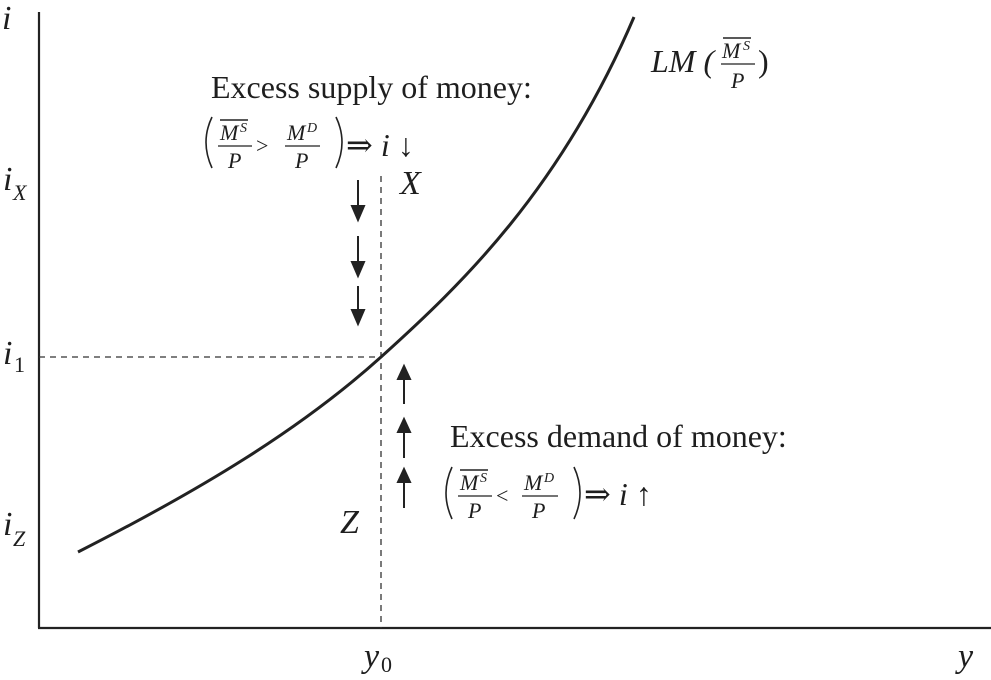 The width and height of the screenshot is (991, 680). I want to click on svg-text: X, so click(20, 192).